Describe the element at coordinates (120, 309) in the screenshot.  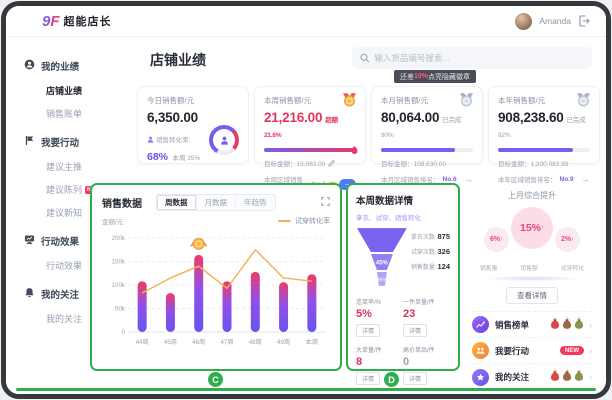
I see `svg-text: 50k` at that location.